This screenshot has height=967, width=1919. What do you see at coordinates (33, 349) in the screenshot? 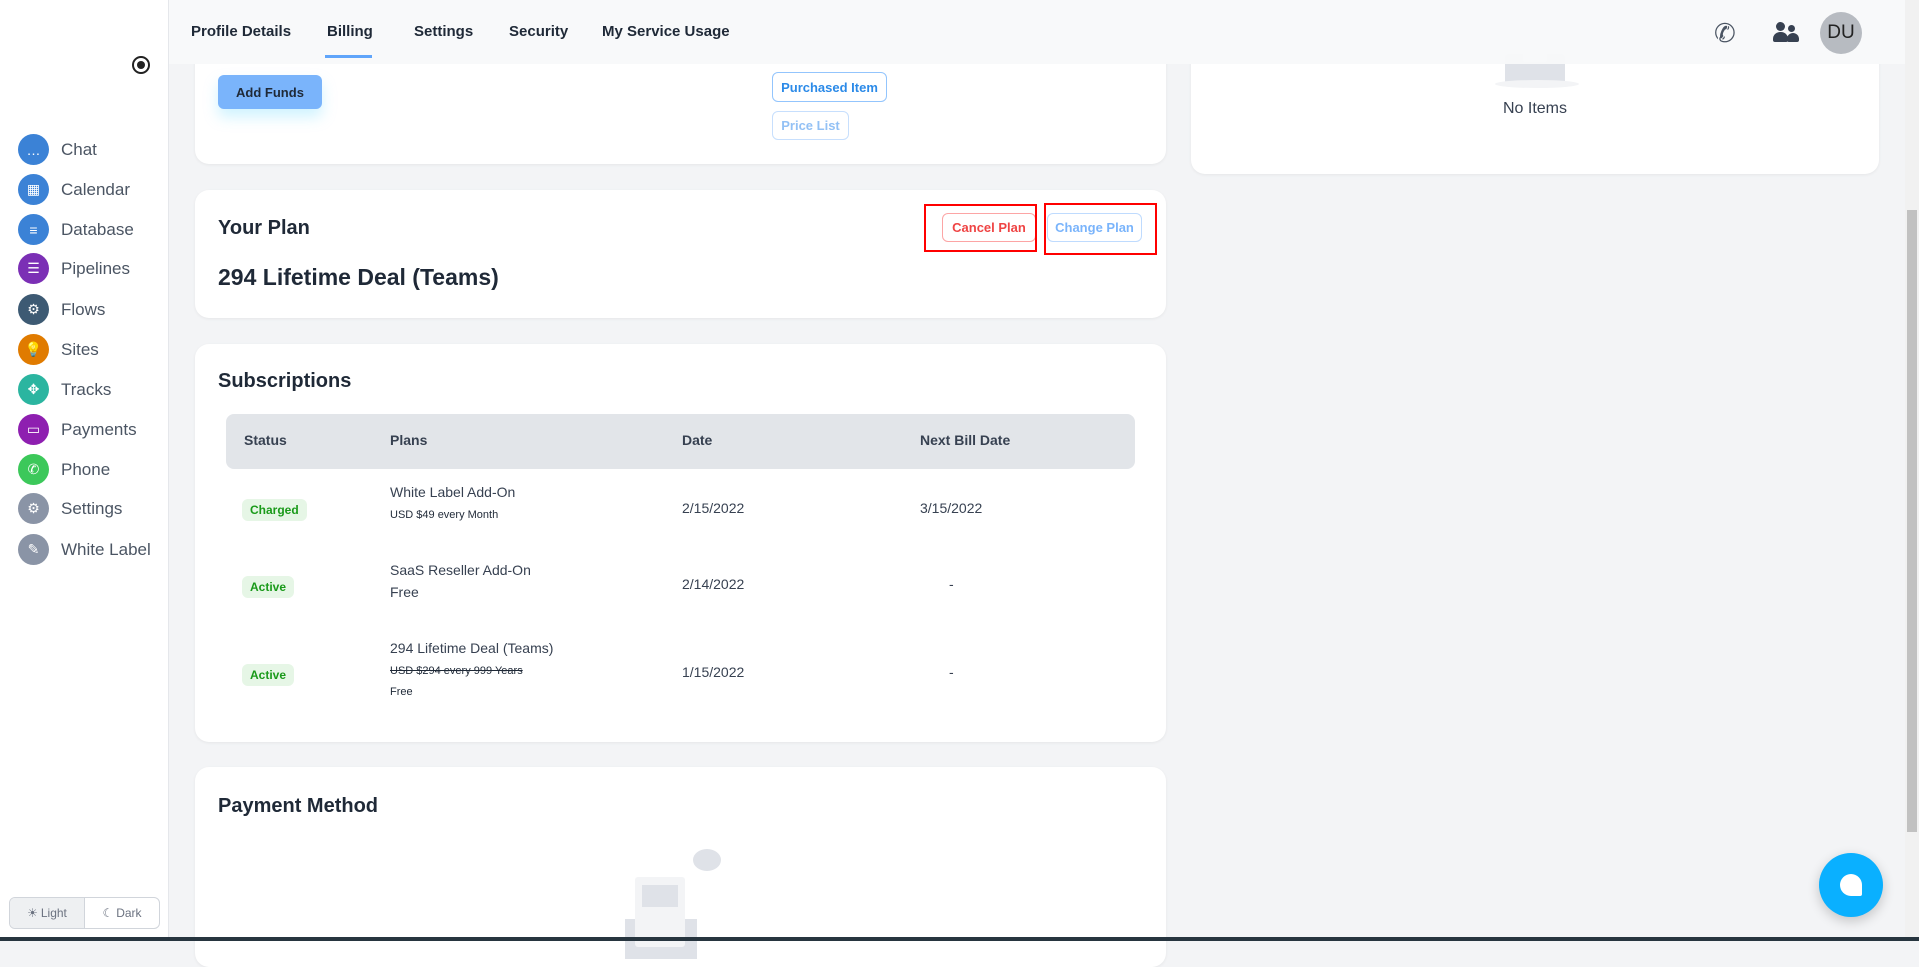
I see `lightbulb-icon: 💡` at bounding box center [33, 349].